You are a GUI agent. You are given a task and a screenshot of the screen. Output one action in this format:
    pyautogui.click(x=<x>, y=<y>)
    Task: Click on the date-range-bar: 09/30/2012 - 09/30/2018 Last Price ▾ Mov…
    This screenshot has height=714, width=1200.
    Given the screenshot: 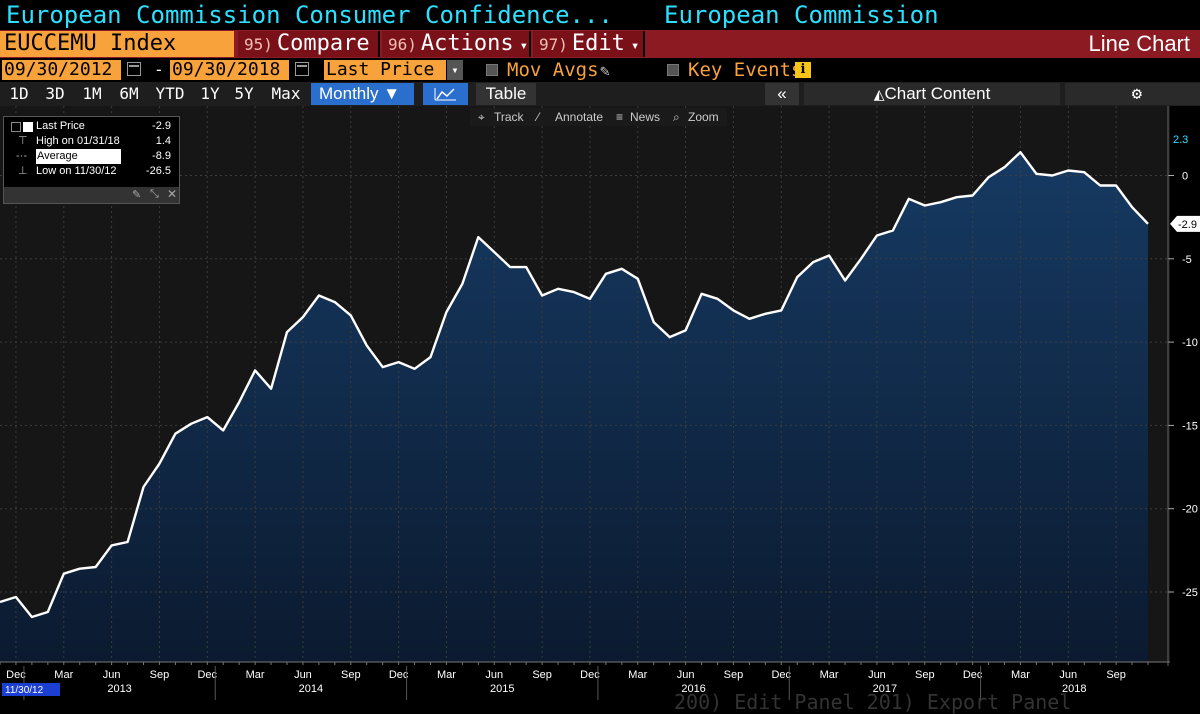 What is the action you would take?
    pyautogui.click(x=600, y=70)
    